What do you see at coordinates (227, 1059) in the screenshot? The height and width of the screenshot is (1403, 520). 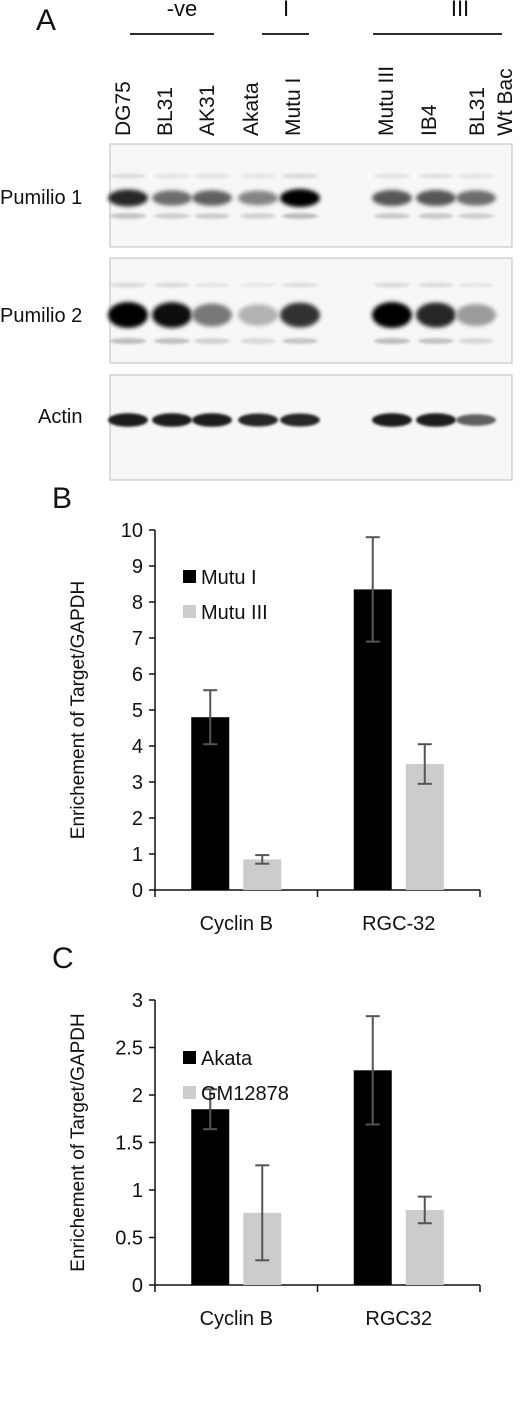 I see `legend-label: Akata` at bounding box center [227, 1059].